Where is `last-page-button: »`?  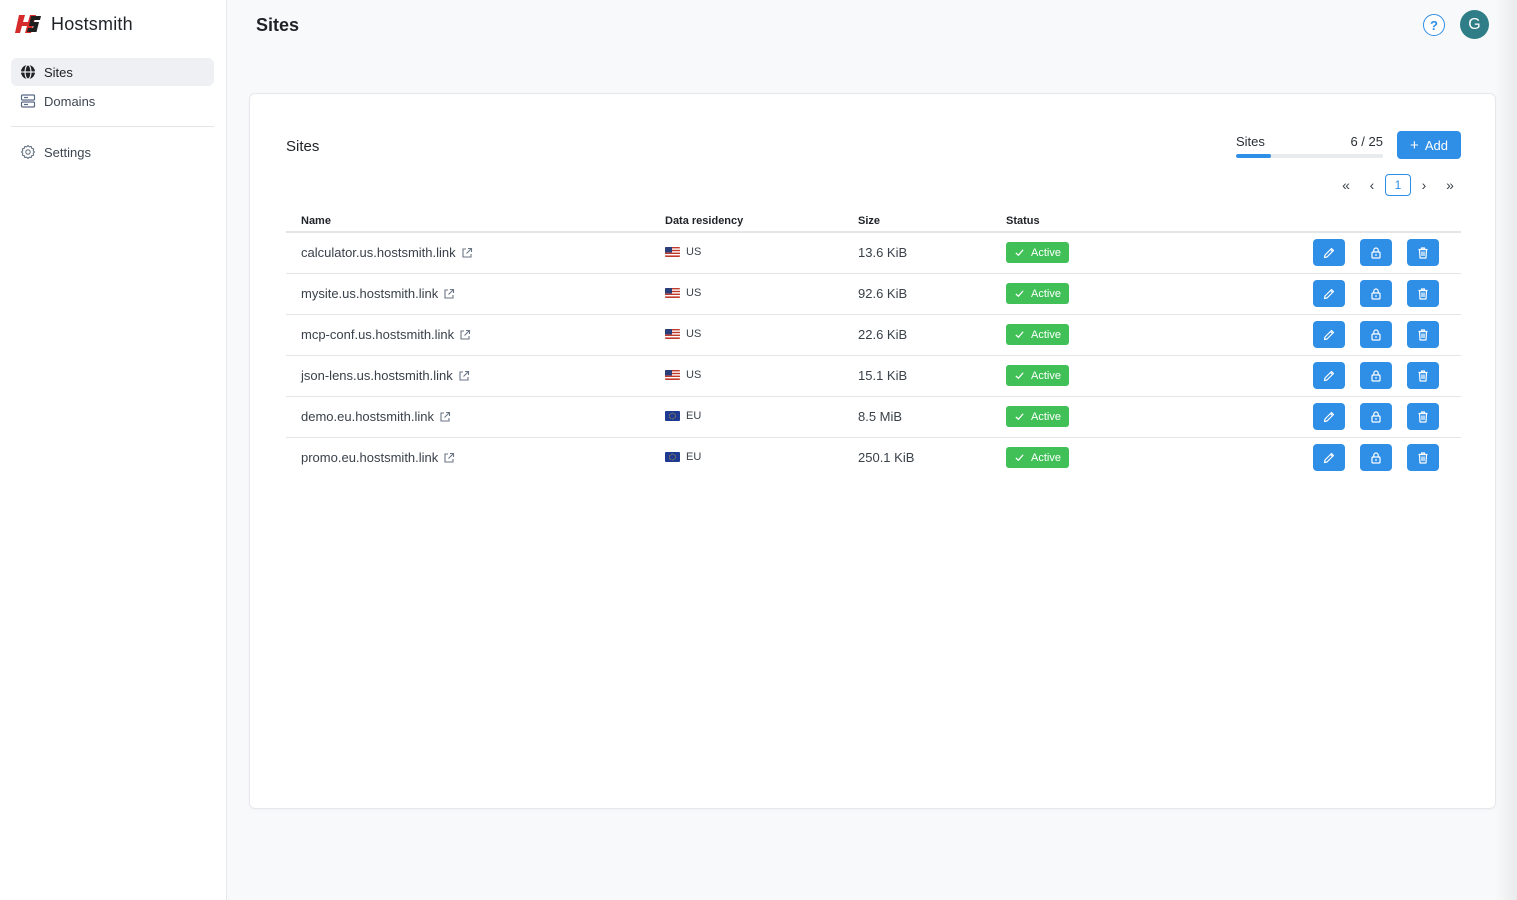 last-page-button: » is located at coordinates (1450, 185).